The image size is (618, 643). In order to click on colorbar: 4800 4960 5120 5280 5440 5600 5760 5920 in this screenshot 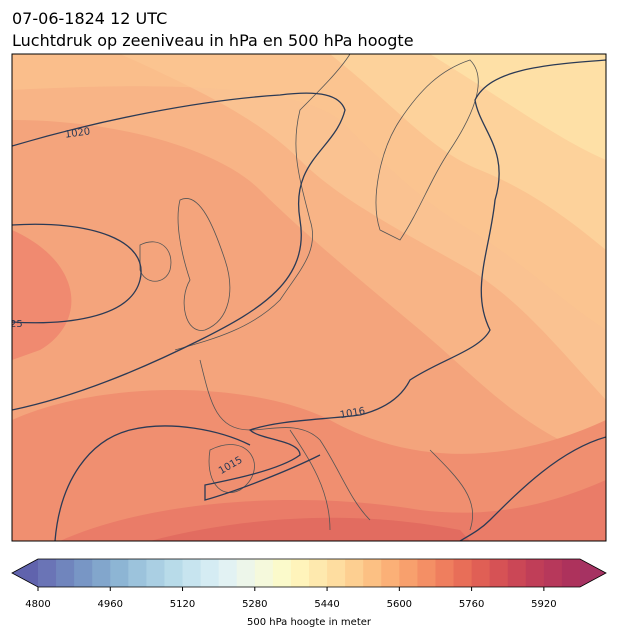, I will do `click(309, 584)`.